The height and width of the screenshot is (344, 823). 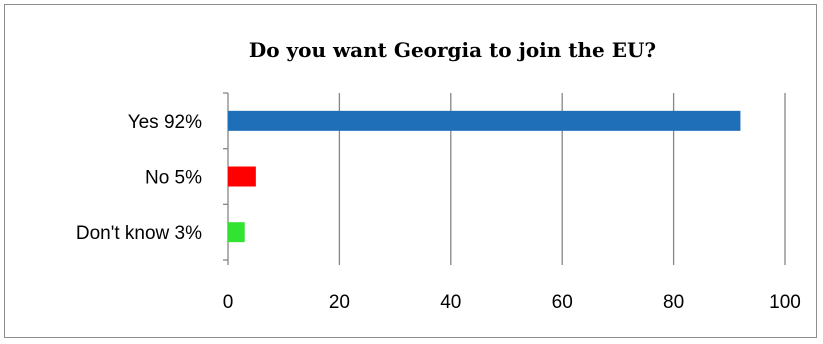 What do you see at coordinates (139, 233) in the screenshot?
I see `category-label: Don't know 3%` at bounding box center [139, 233].